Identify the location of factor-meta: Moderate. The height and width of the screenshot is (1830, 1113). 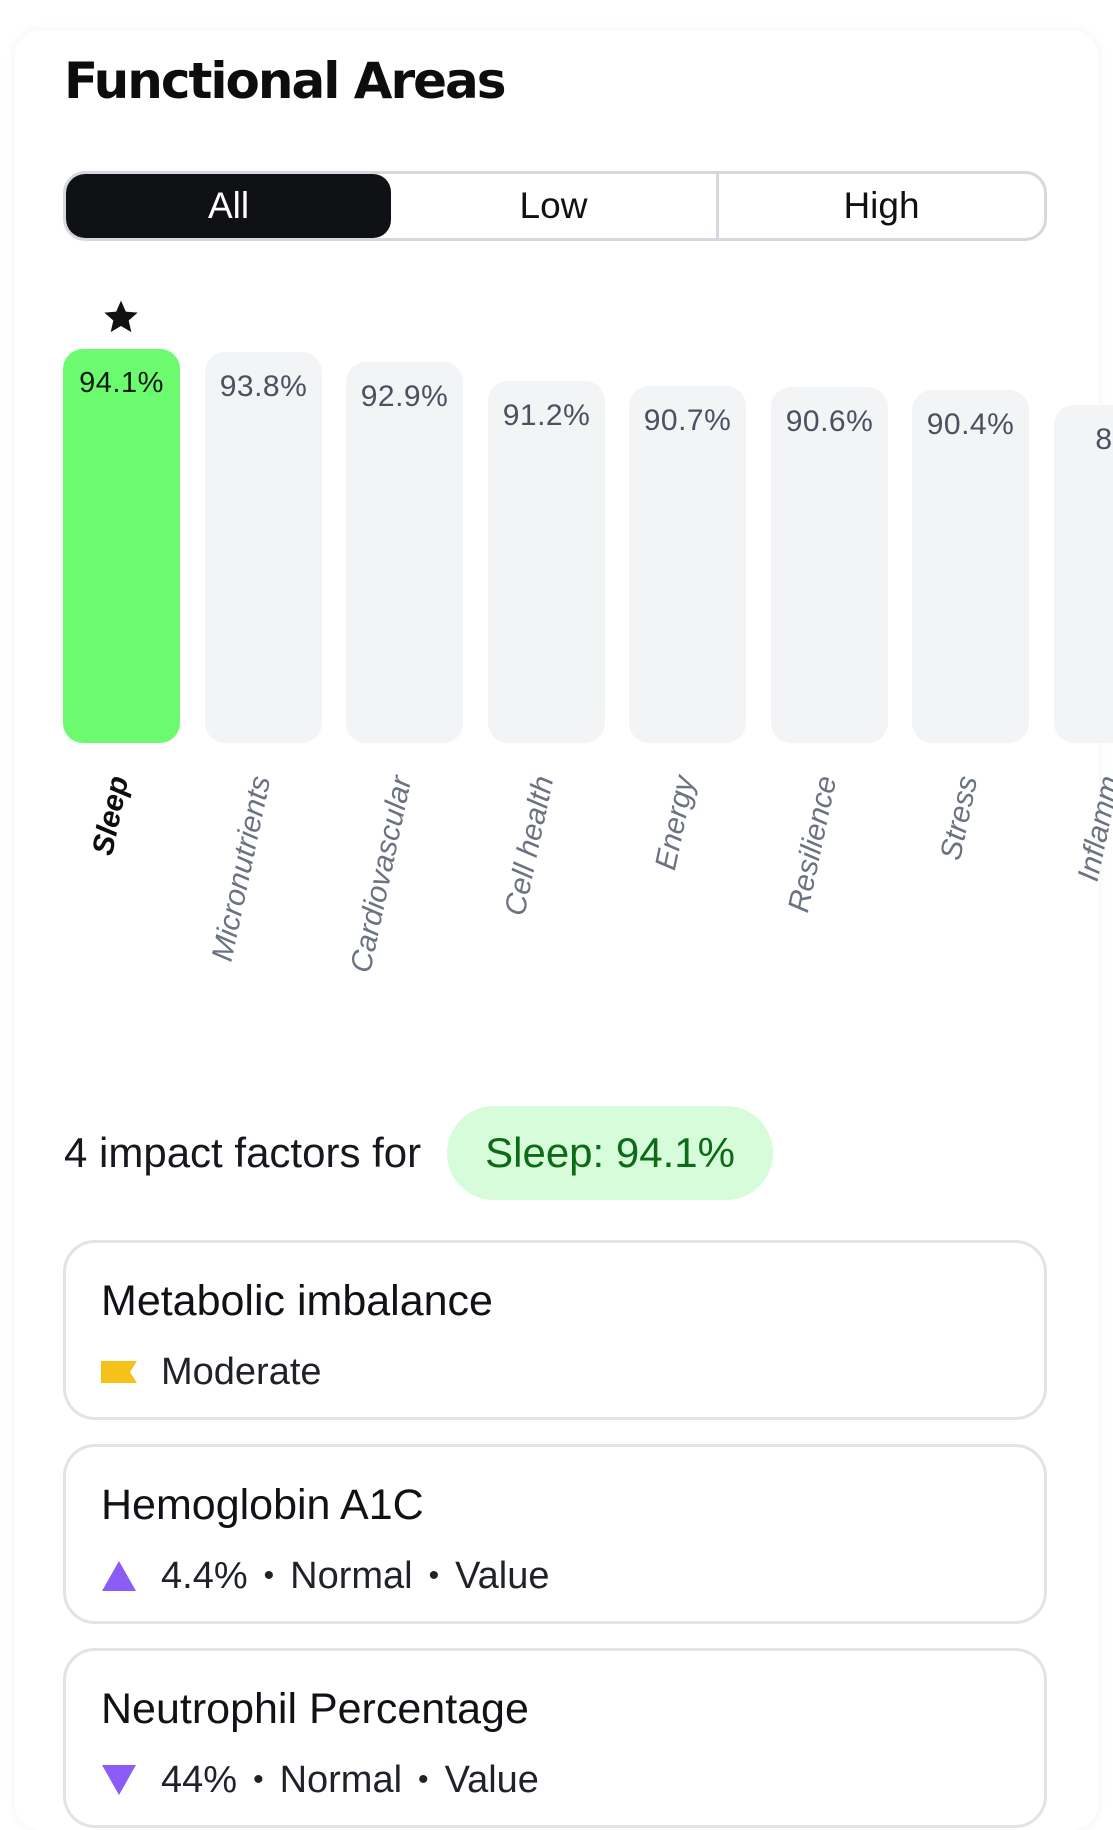
(211, 1372).